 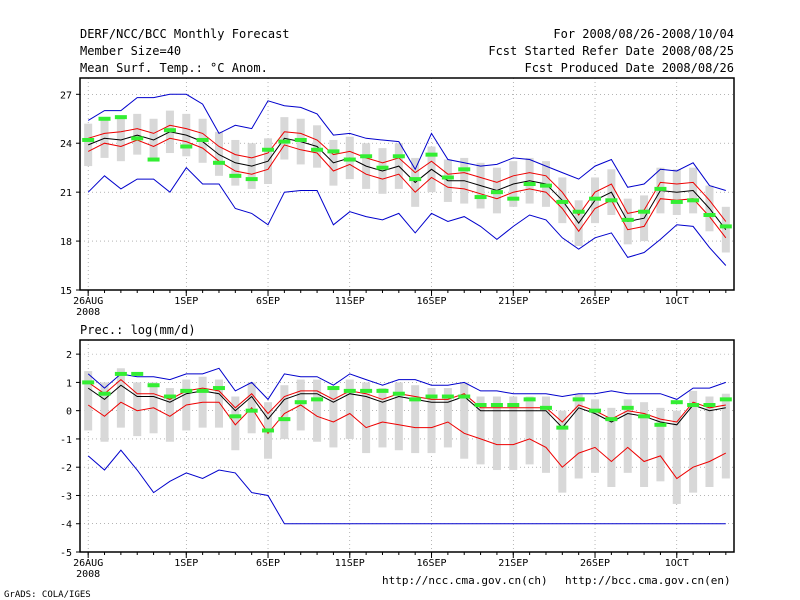 What do you see at coordinates (407, 440) in the screenshot?
I see `quantile-line-lower-quantile` at bounding box center [407, 440].